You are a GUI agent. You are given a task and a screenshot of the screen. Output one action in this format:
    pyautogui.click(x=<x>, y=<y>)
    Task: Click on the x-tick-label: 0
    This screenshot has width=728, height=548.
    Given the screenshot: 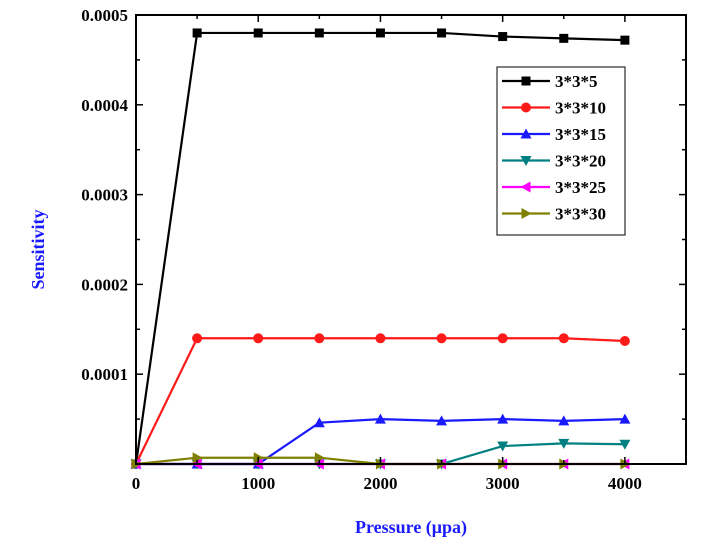 What is the action you would take?
    pyautogui.click(x=136, y=483)
    